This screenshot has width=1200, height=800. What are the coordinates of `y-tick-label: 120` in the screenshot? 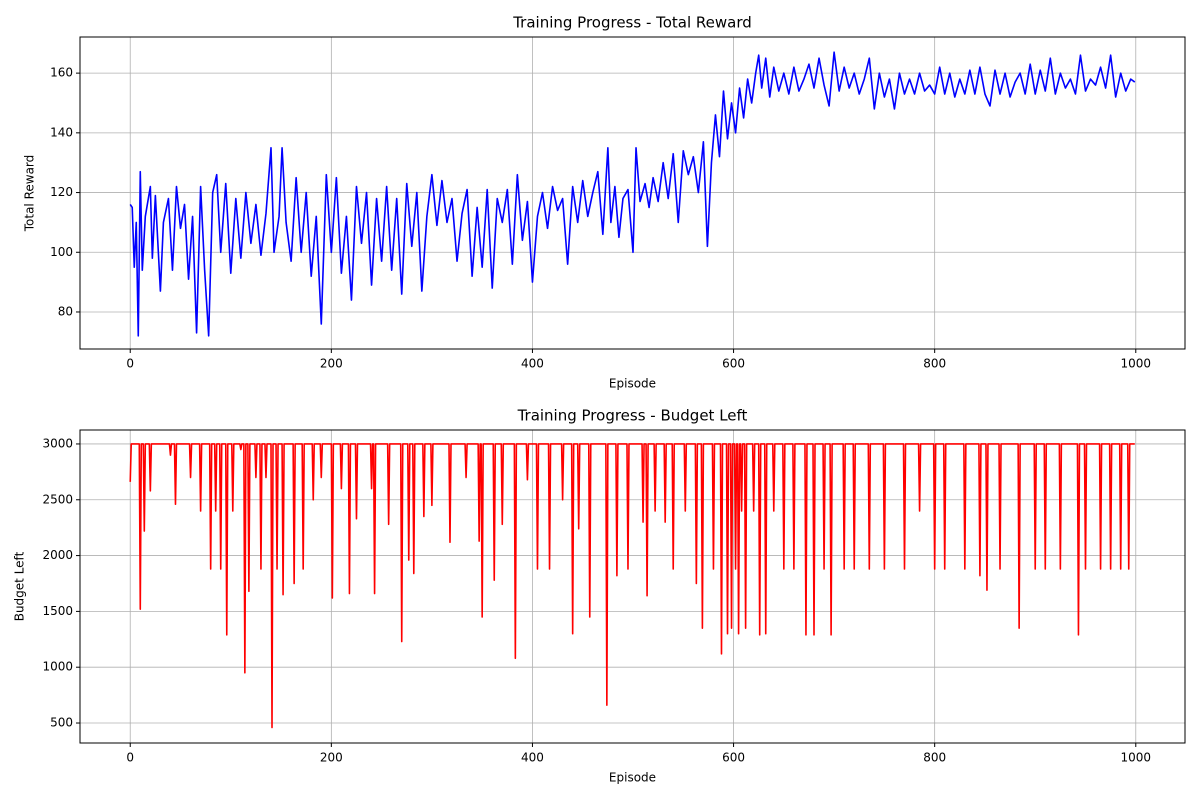 It's located at (61, 192).